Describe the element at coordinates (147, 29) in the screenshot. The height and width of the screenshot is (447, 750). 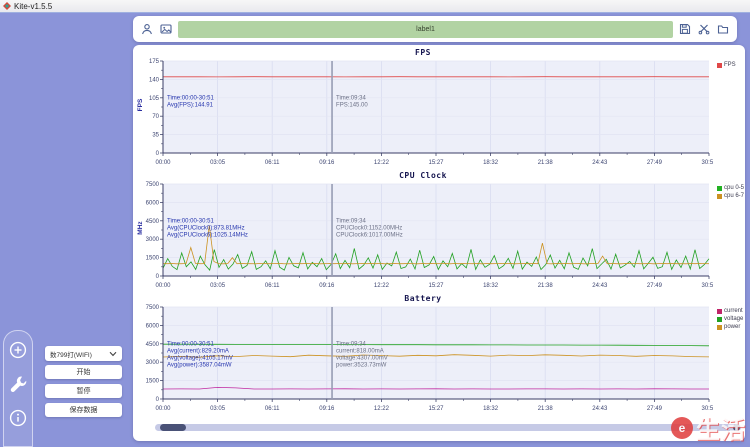
I see `person-icon` at that location.